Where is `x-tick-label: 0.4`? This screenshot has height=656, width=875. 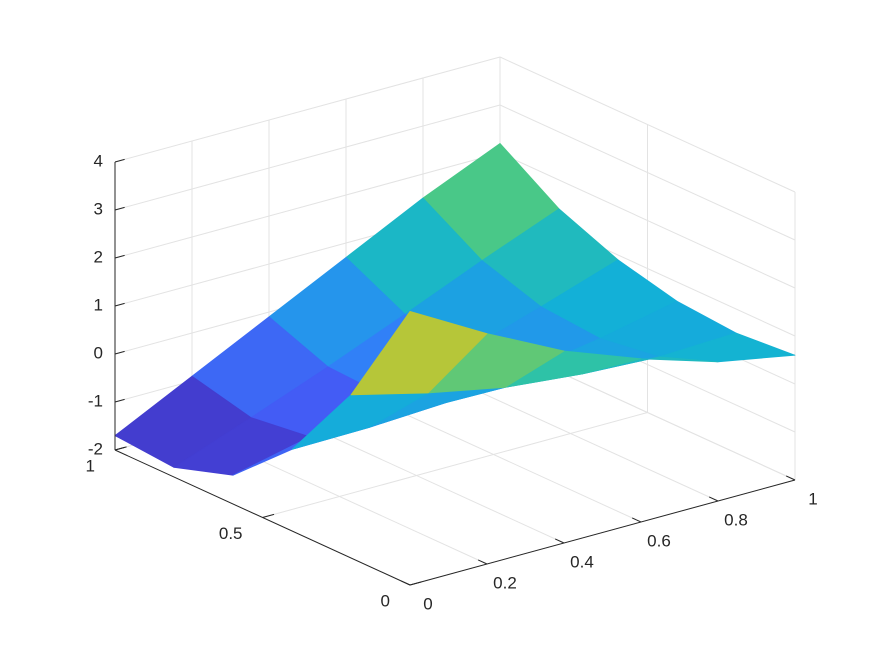 x-tick-label: 0.4 is located at coordinates (582, 561).